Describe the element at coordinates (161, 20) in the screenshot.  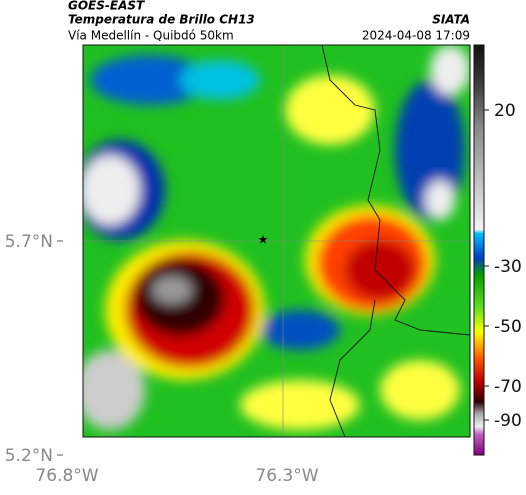
I see `title: Temperatura de Brillo CH13` at that location.